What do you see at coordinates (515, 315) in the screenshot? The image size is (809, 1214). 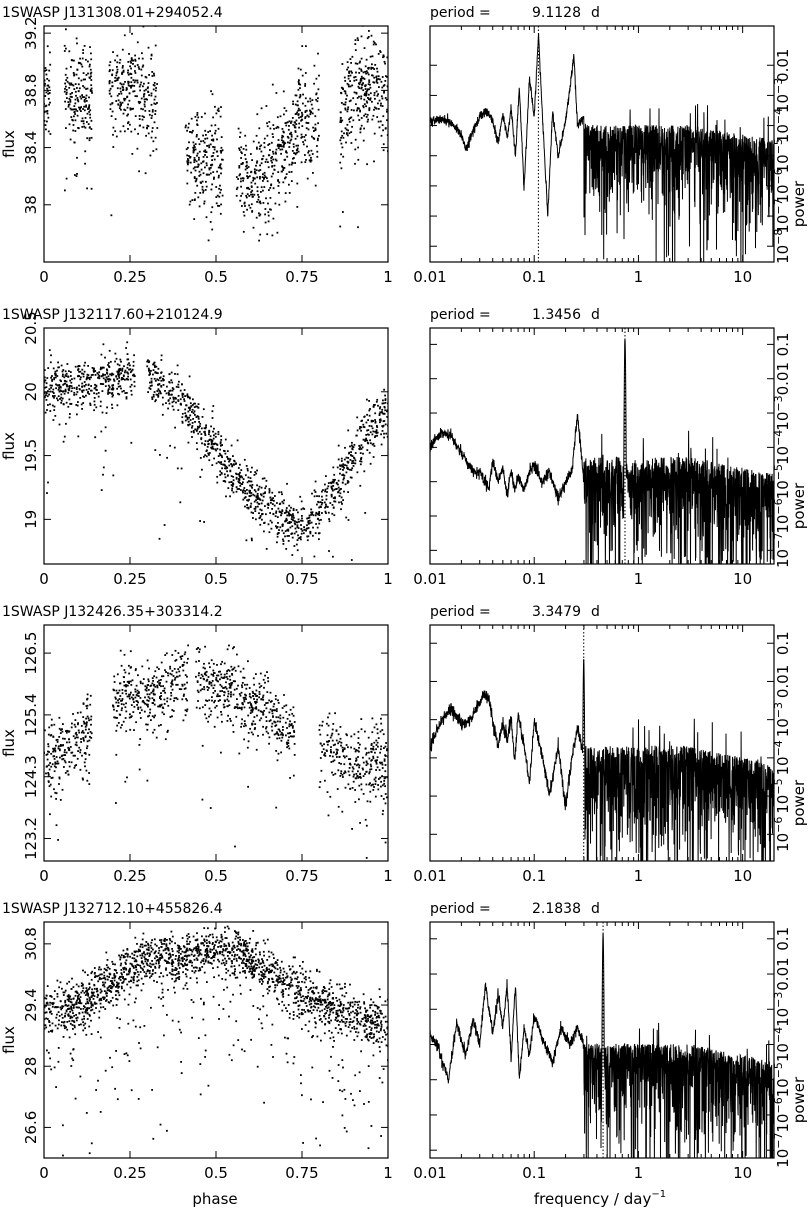 I see `period-title: period = 1.3456 d` at bounding box center [515, 315].